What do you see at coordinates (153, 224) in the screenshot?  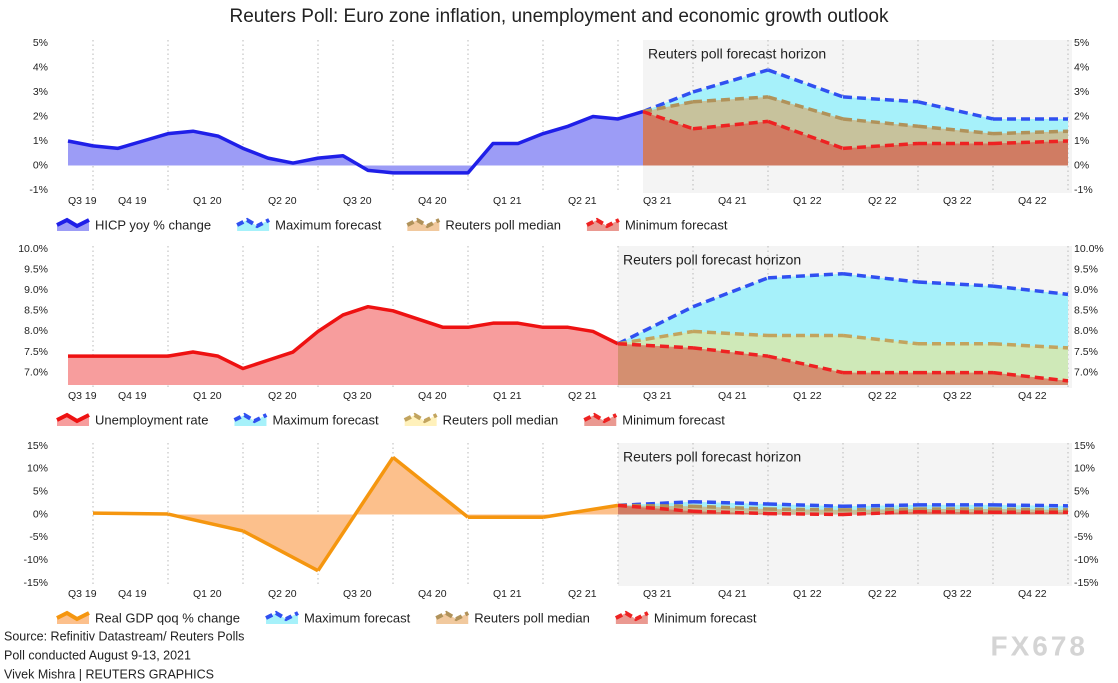 I see `legend-label: HICP yoy % change` at bounding box center [153, 224].